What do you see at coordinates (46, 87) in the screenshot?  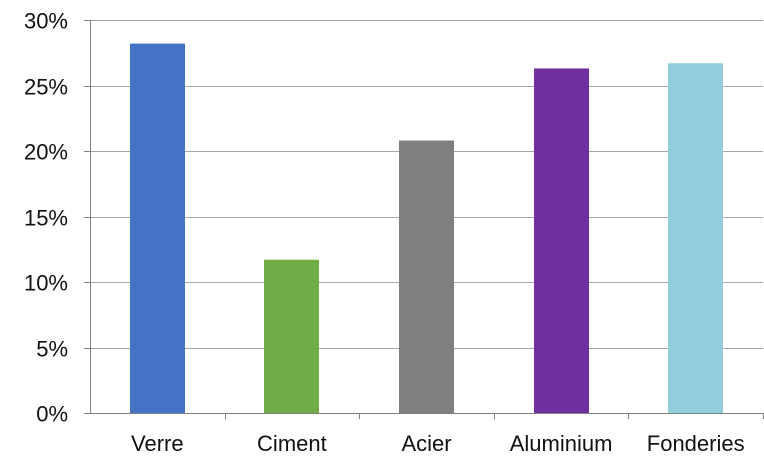 I see `y-axis-tick-label: 25%` at bounding box center [46, 87].